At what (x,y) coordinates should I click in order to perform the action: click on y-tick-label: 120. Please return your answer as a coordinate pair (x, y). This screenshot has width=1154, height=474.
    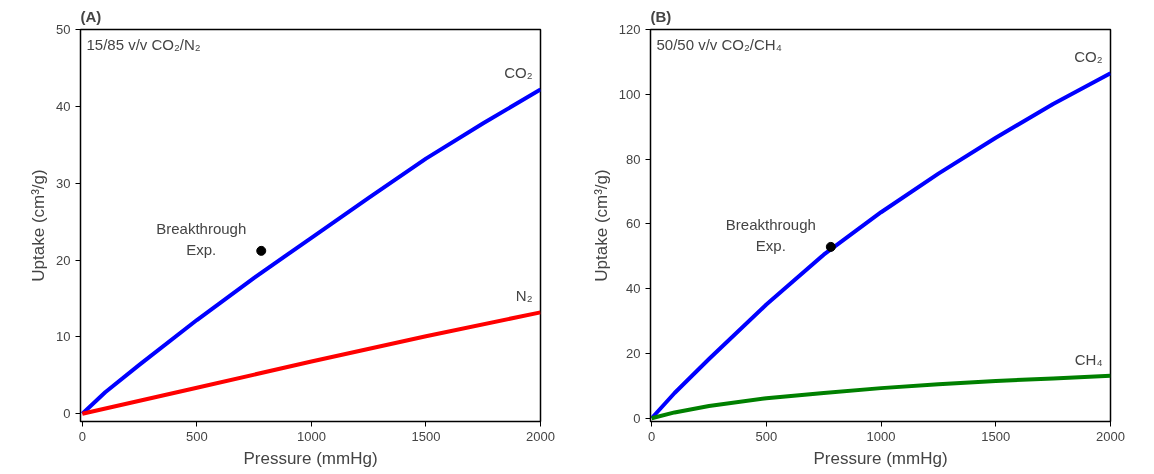
    Looking at the image, I should click on (629, 29).